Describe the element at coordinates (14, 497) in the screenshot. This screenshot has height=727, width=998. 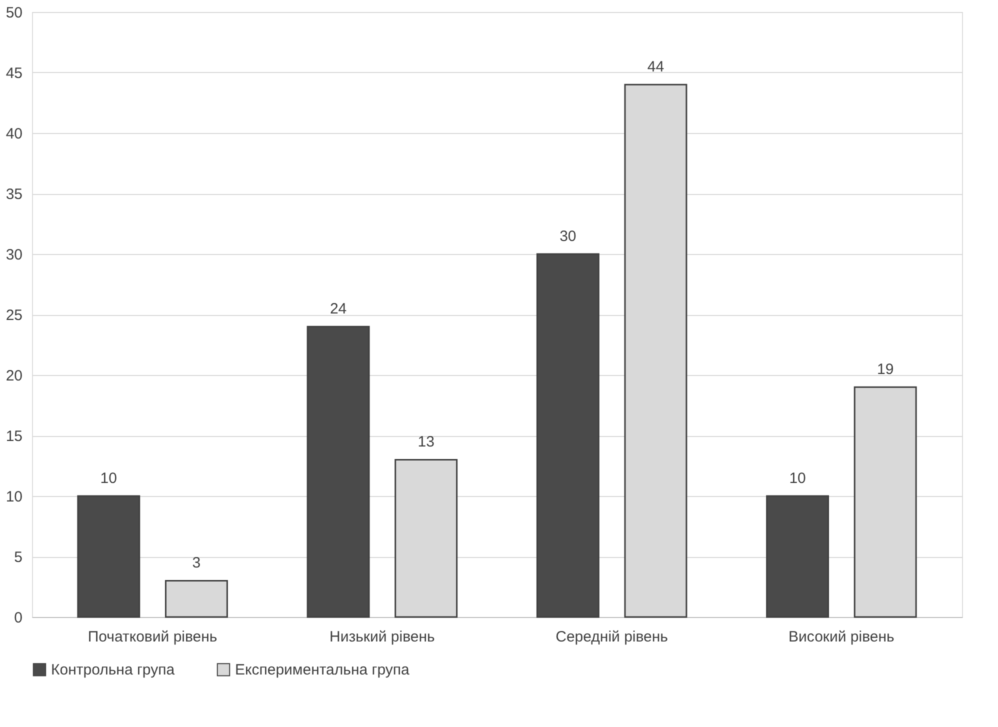
I see `y-tick-label: 10` at that location.